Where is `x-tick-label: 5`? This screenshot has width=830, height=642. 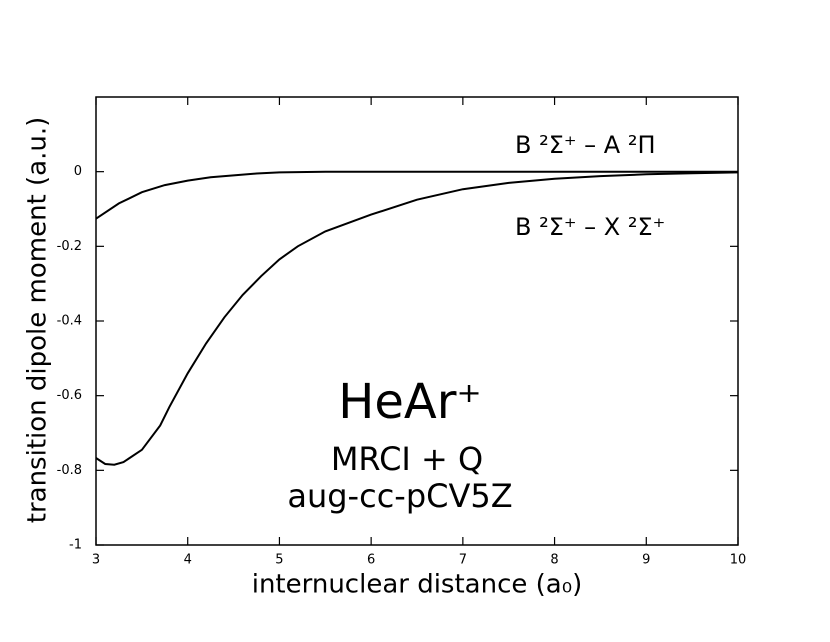
x-tick-label: 5 is located at coordinates (279, 560).